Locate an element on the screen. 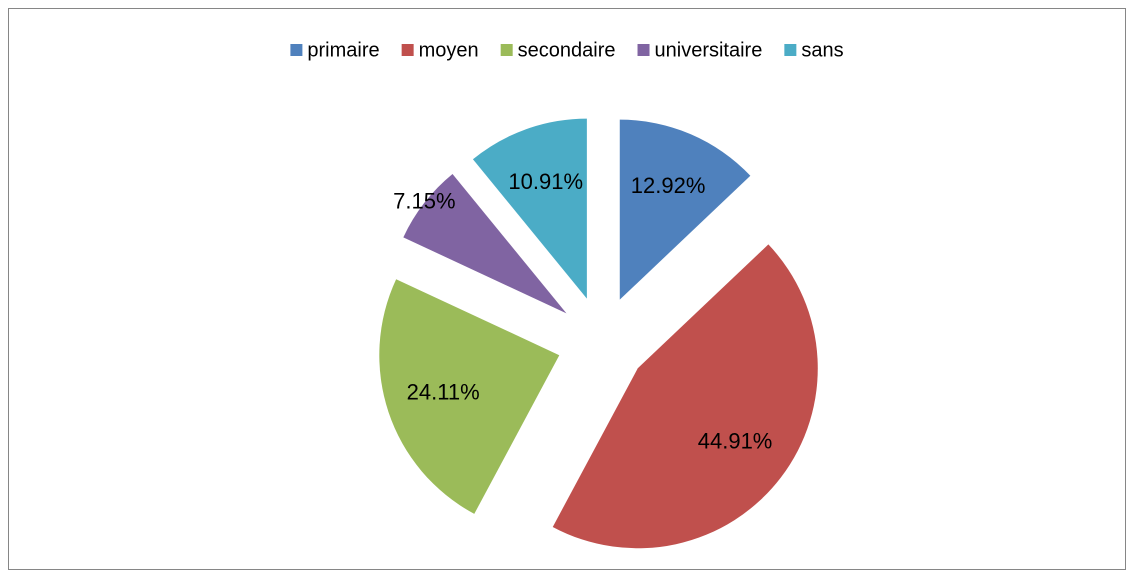 The width and height of the screenshot is (1134, 578). data-label: 24.11% is located at coordinates (443, 392).